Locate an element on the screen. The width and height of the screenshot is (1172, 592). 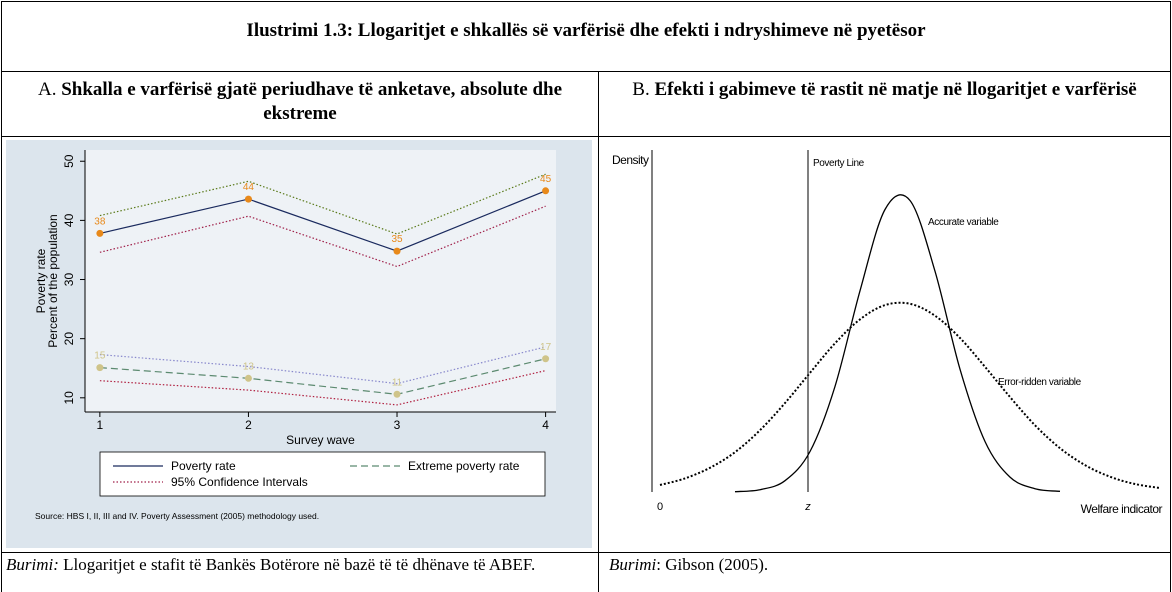
x-tick-label: 2 is located at coordinates (248, 425).